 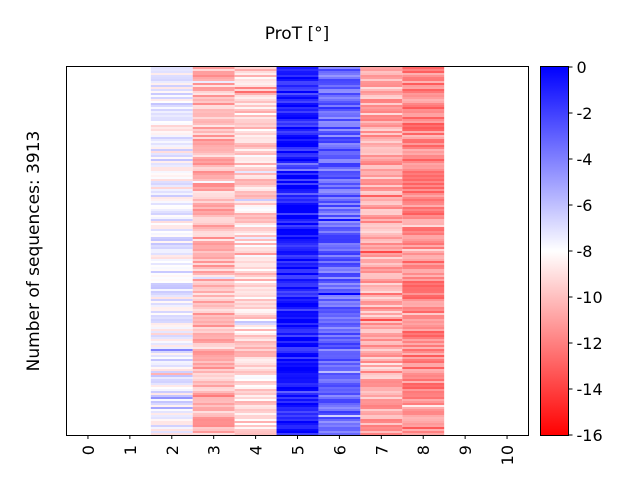 I want to click on x-tick-label: 9, so click(x=465, y=450).